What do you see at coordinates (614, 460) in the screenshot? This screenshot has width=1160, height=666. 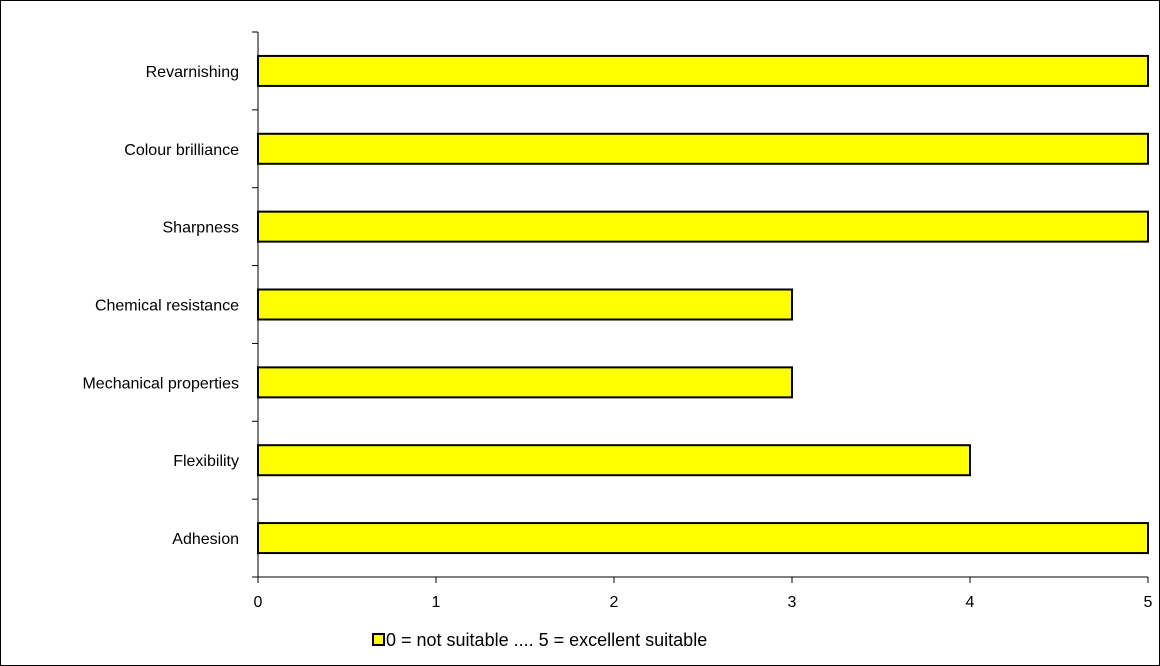 I see `bar-flexibility` at bounding box center [614, 460].